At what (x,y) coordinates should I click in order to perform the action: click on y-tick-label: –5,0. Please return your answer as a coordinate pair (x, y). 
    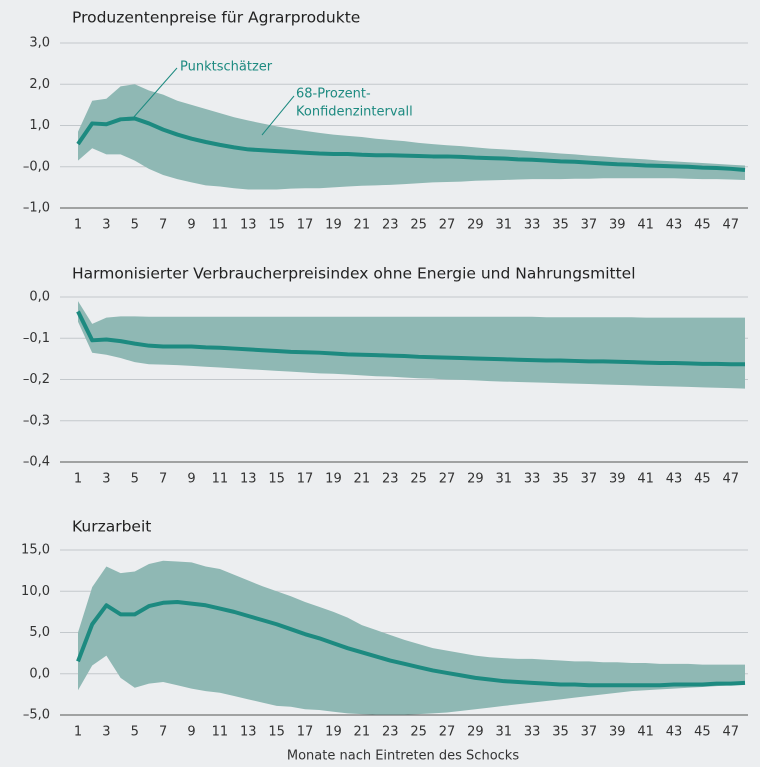
    Looking at the image, I should click on (36, 715).